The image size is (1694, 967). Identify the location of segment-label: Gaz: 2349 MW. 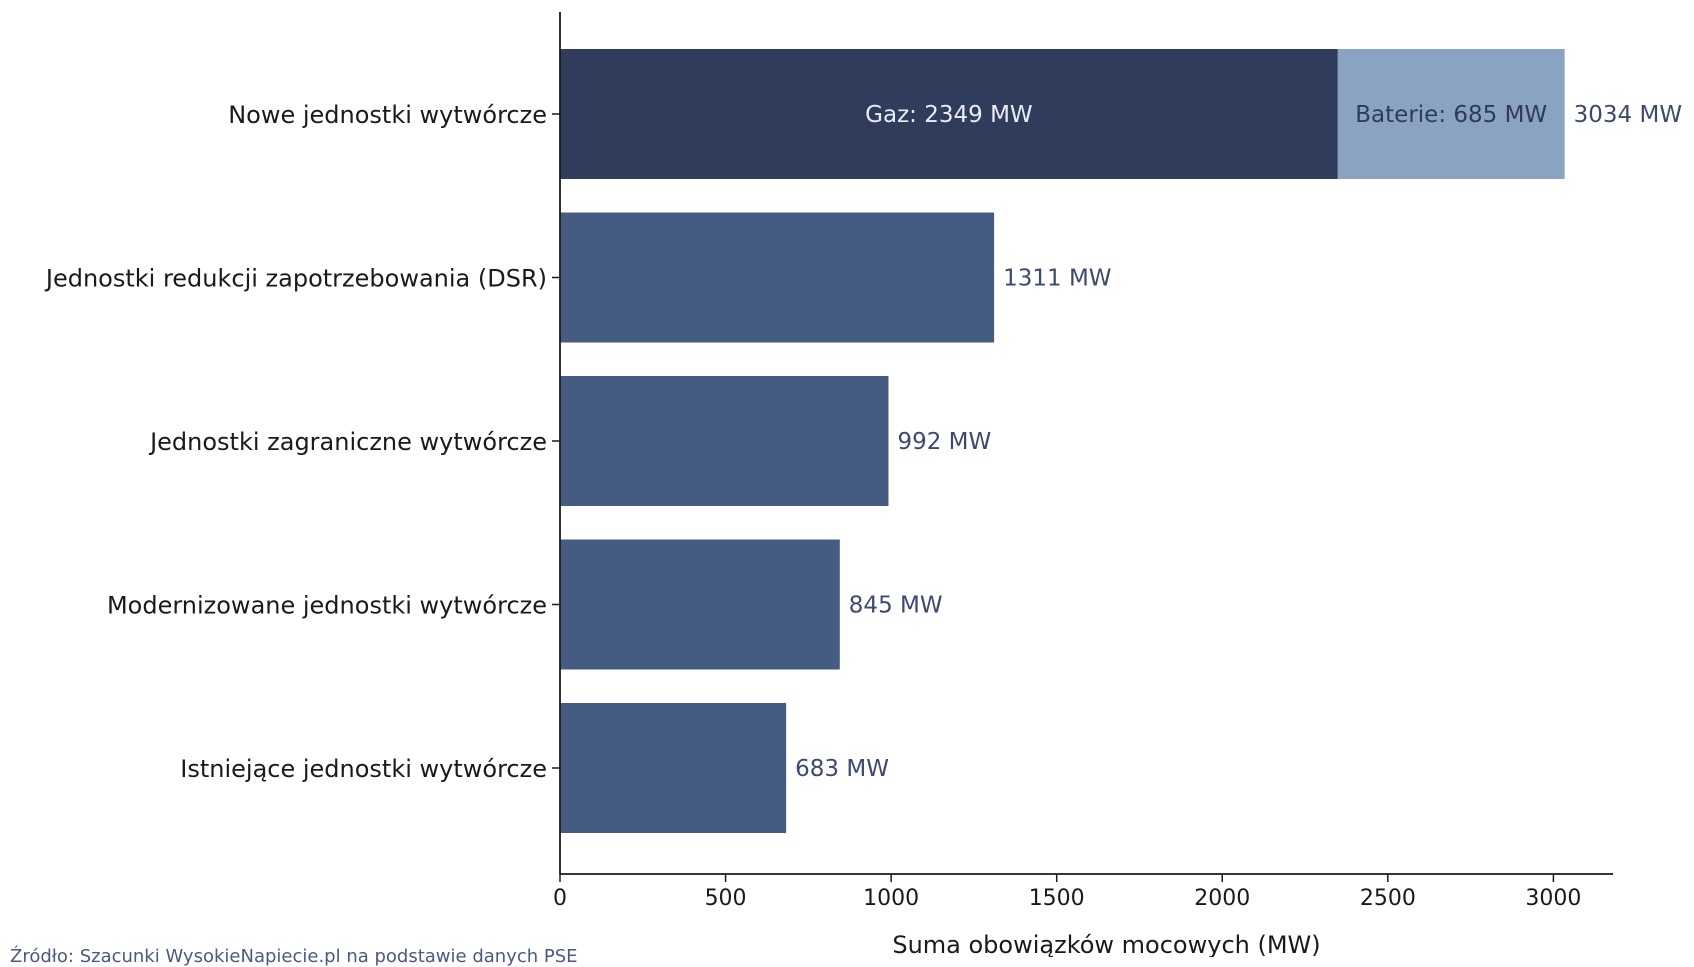
(948, 115).